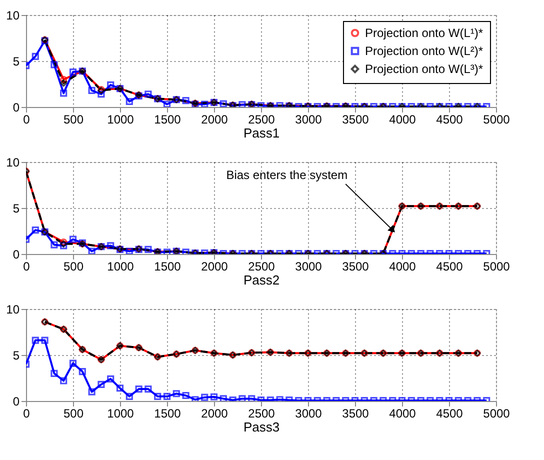 The width and height of the screenshot is (544, 460). What do you see at coordinates (261, 133) in the screenshot?
I see `x-axis-title: Pass1` at bounding box center [261, 133].